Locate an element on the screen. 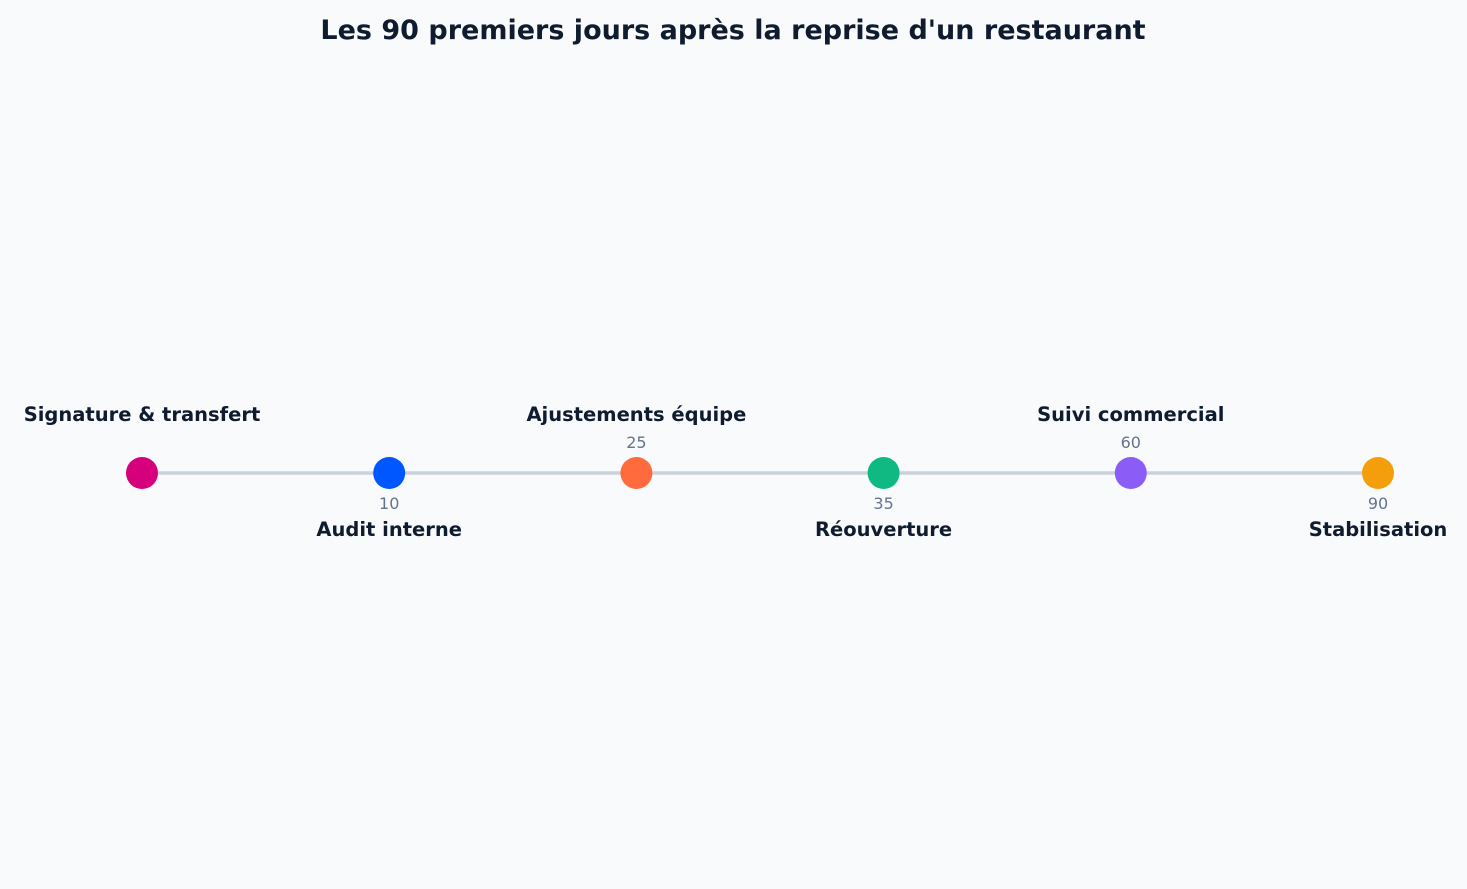  event-label: Stabilisation is located at coordinates (1378, 529).